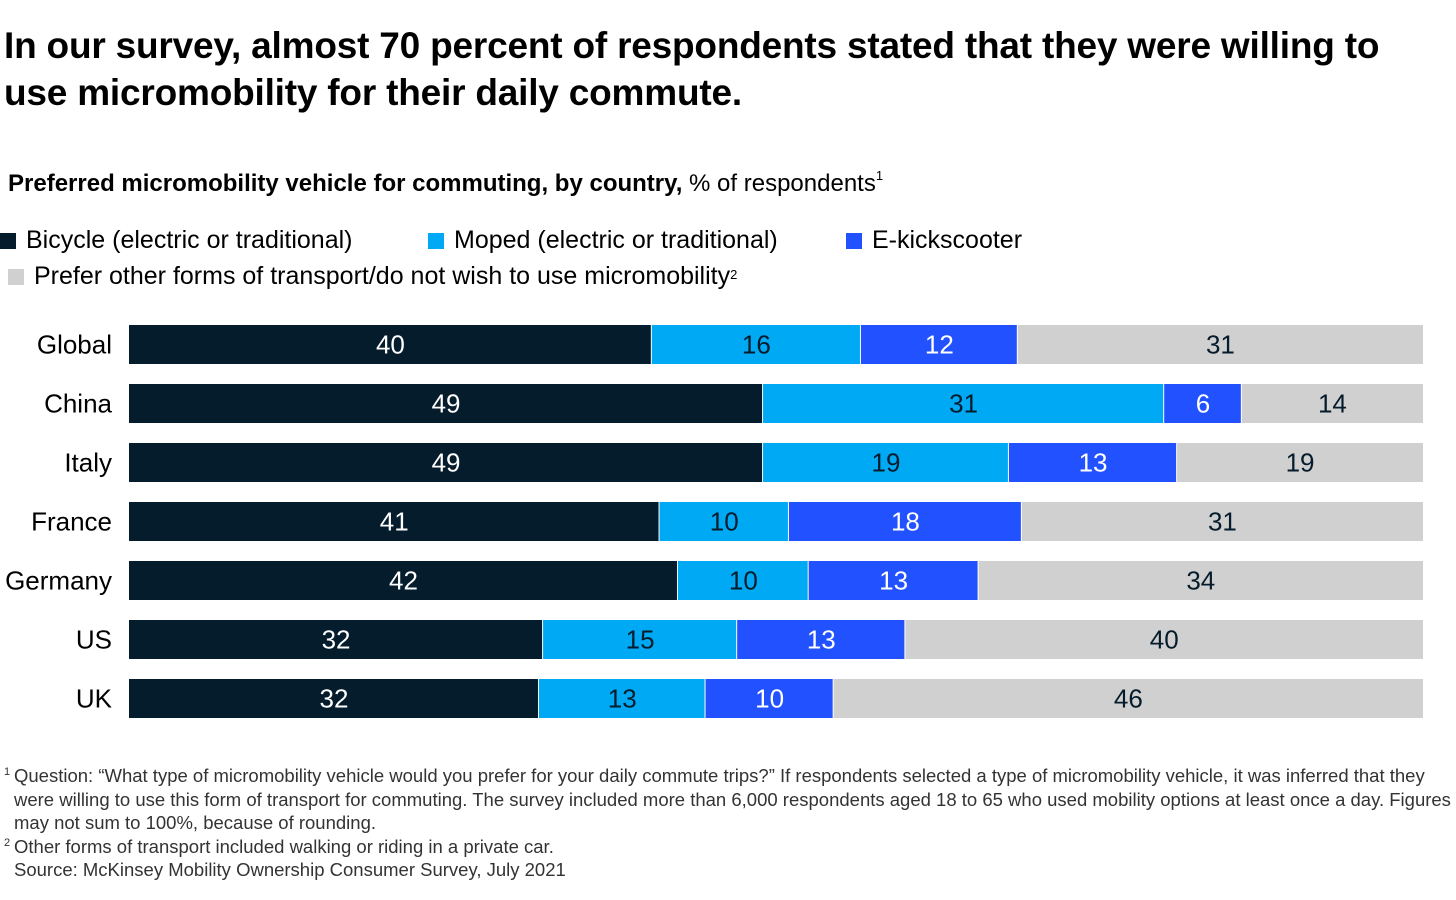 The image size is (1456, 900). Describe the element at coordinates (58, 581) in the screenshot. I see `category-label-germany: Germany` at that location.